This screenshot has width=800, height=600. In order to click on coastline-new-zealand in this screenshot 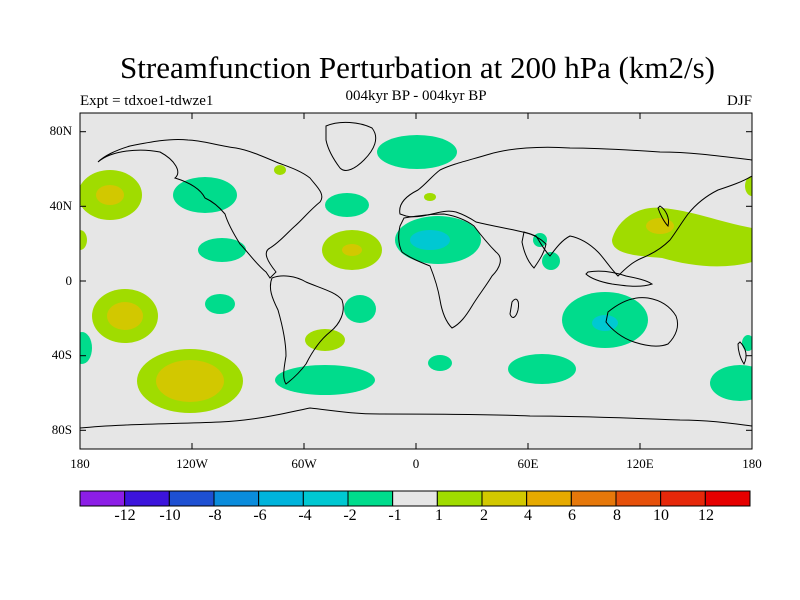, I will do `click(742, 353)`.